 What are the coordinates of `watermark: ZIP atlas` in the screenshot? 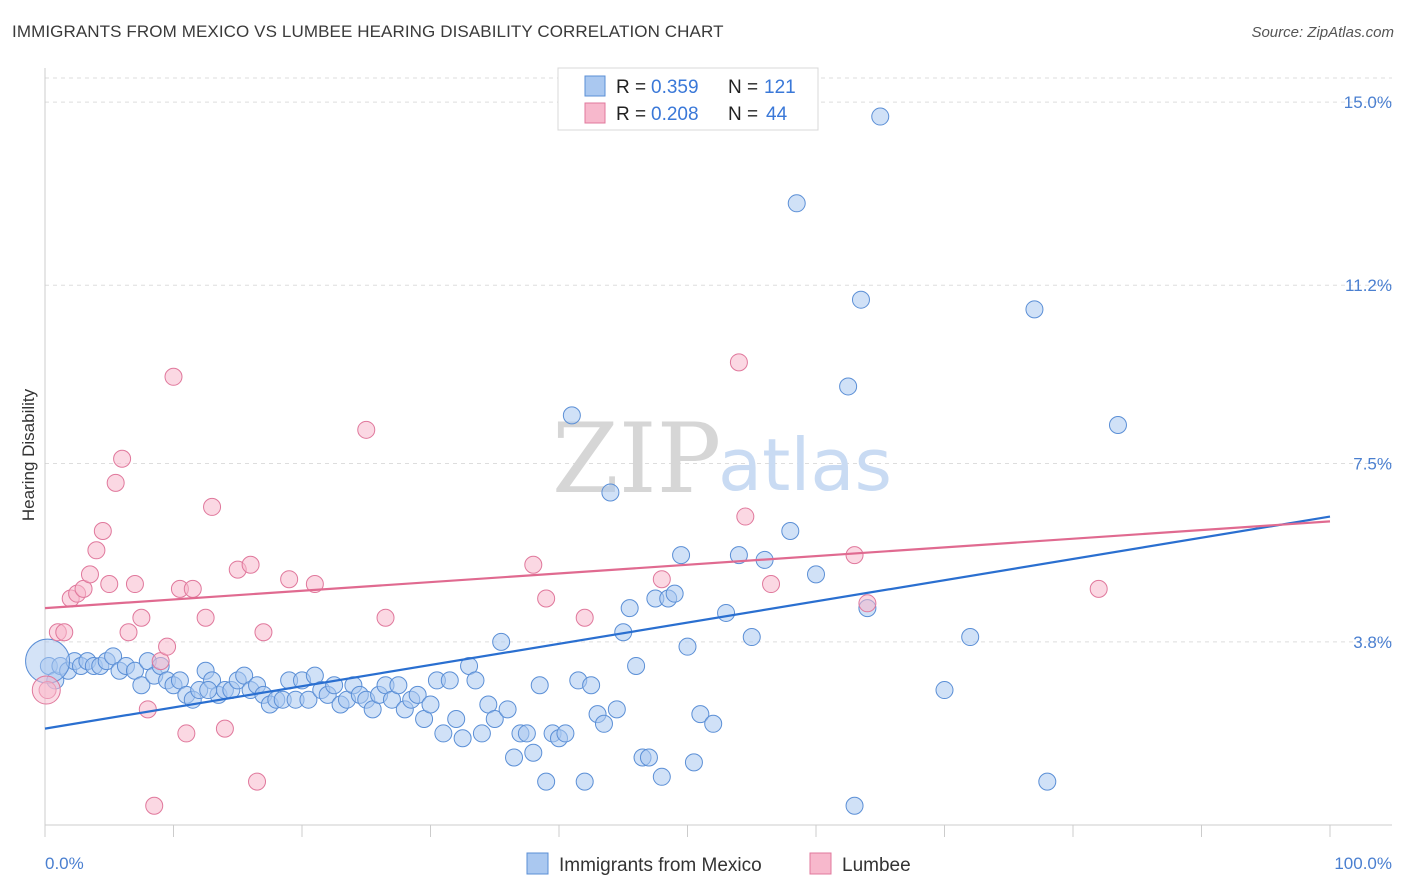 It's located at (722, 459).